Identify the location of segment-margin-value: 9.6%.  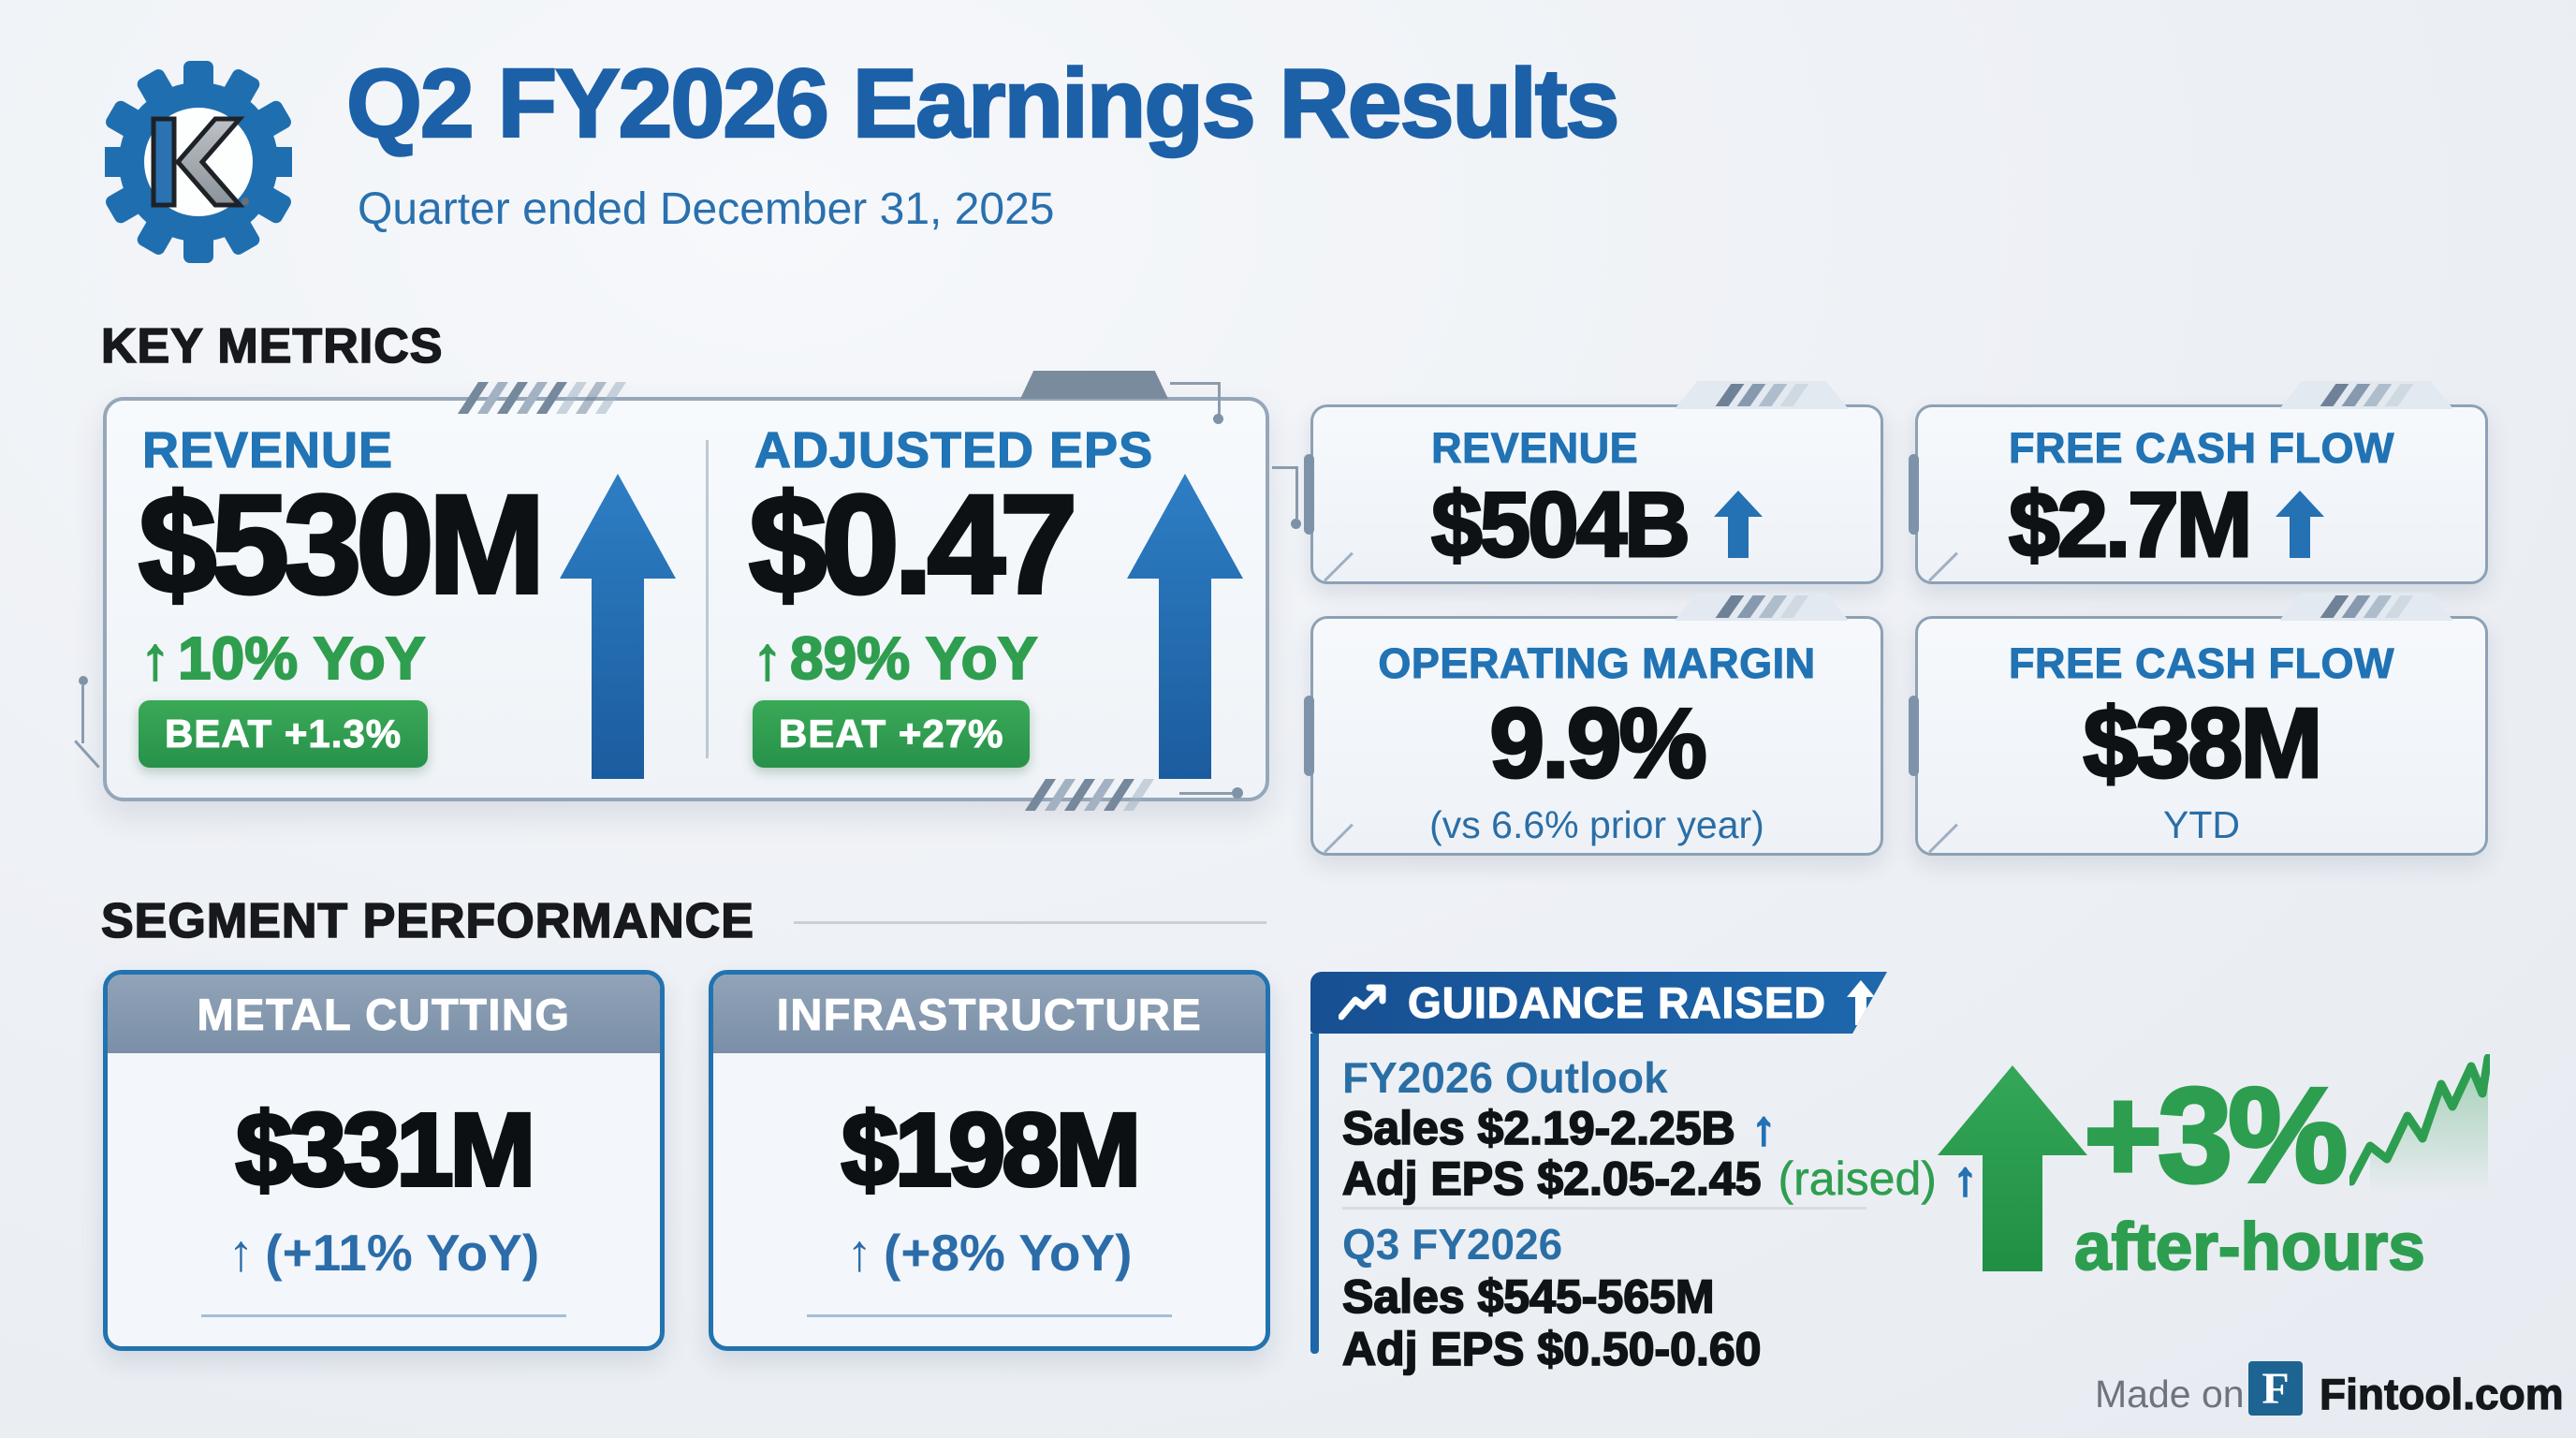
(249, 1343).